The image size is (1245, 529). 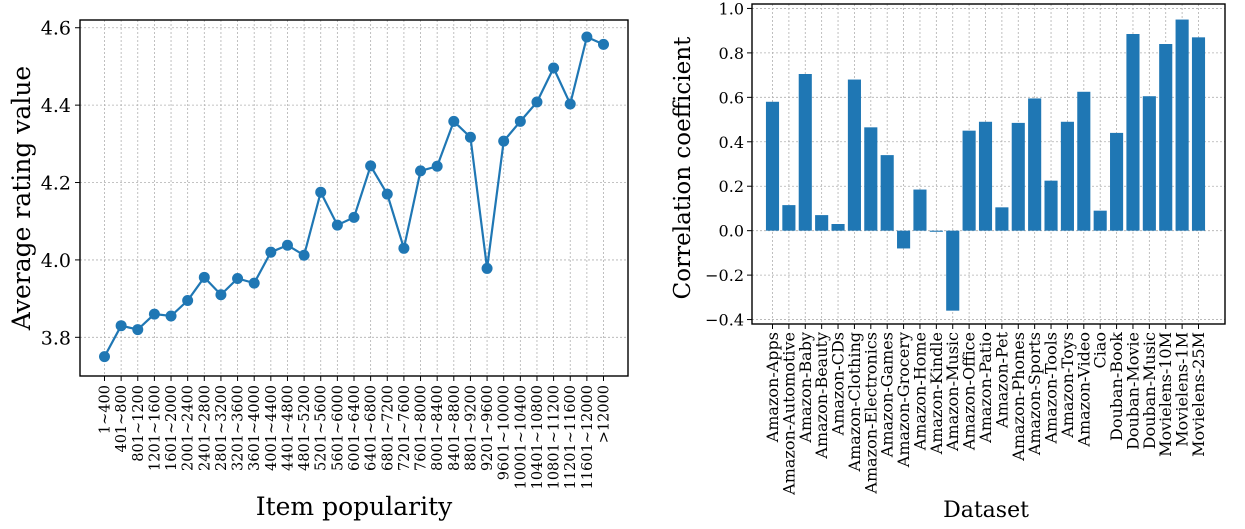 What do you see at coordinates (56, 29) in the screenshot?
I see `left-y-tick-label: 4.6` at bounding box center [56, 29].